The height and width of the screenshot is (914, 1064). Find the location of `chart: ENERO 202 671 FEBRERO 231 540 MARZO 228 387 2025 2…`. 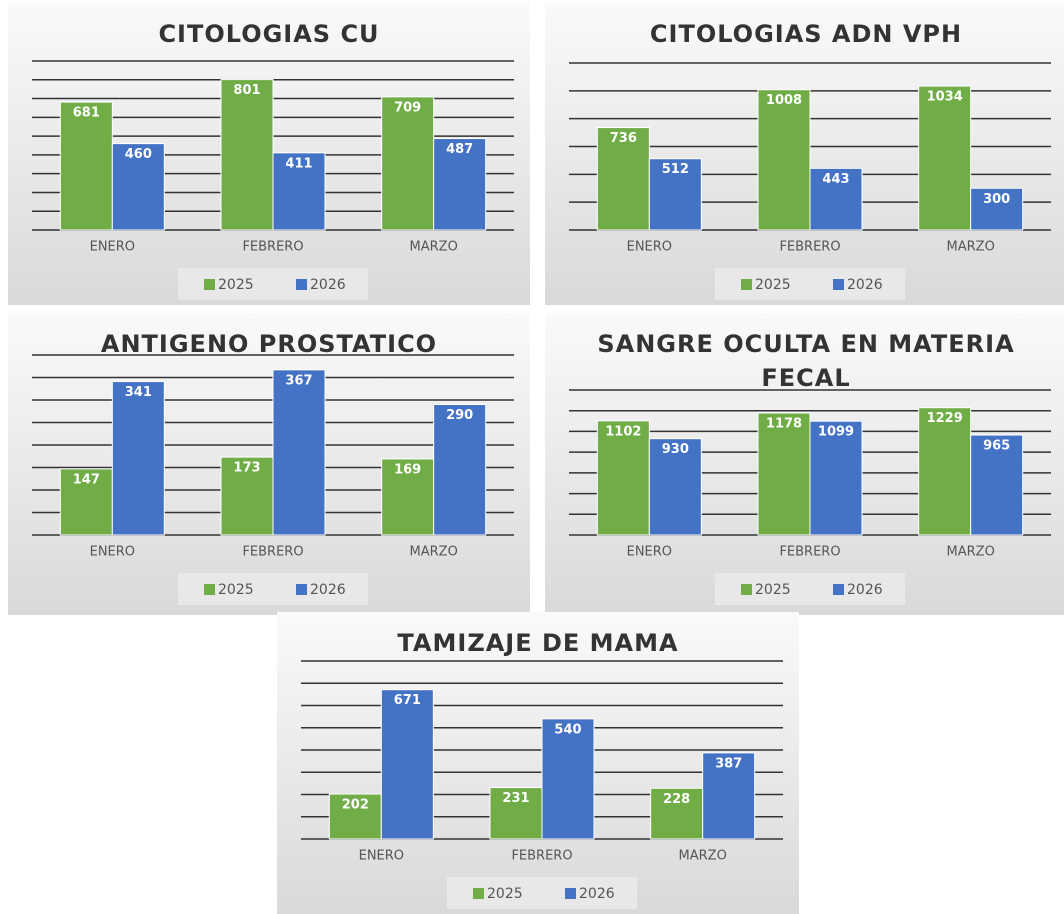

chart: ENERO 202 671 FEBRERO 231 540 MARZO 228 387 2025 2… is located at coordinates (542, 784).